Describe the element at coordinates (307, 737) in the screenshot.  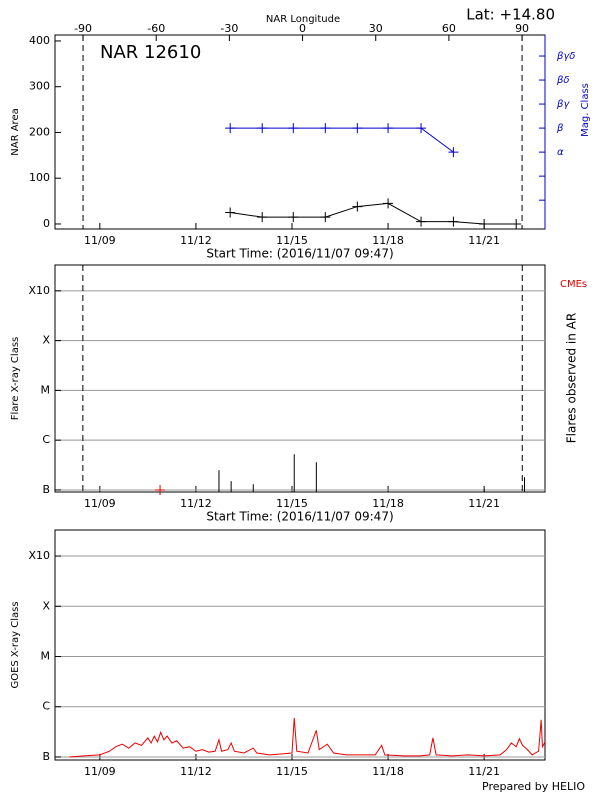
I see `goes-flux` at that location.